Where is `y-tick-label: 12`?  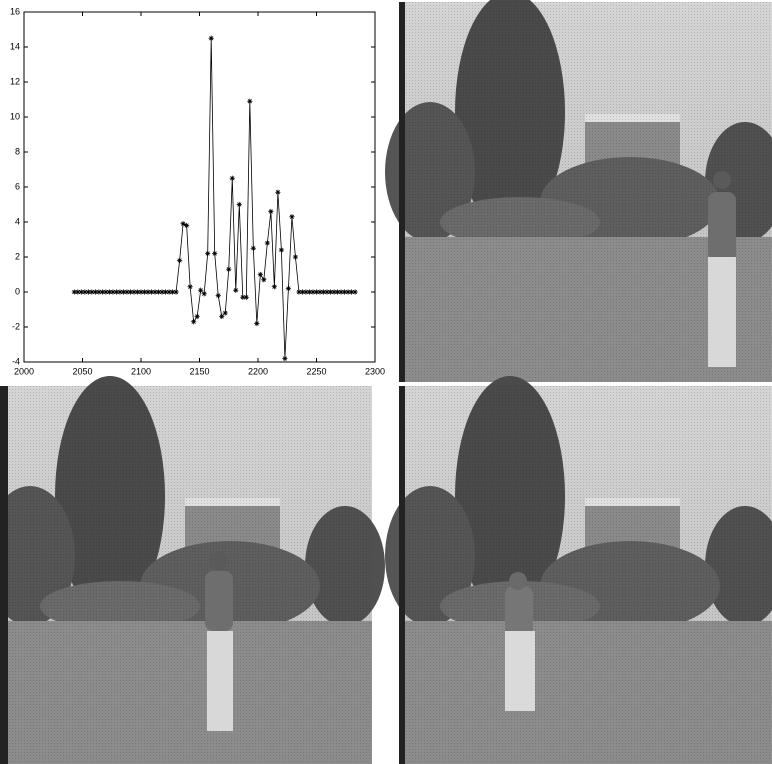
y-tick-label: 12 is located at coordinates (15, 81).